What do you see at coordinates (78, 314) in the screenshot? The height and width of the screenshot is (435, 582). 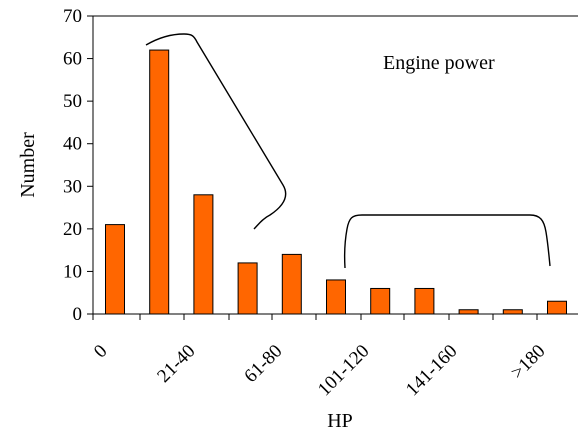 I see `y-tick-label: 0` at bounding box center [78, 314].